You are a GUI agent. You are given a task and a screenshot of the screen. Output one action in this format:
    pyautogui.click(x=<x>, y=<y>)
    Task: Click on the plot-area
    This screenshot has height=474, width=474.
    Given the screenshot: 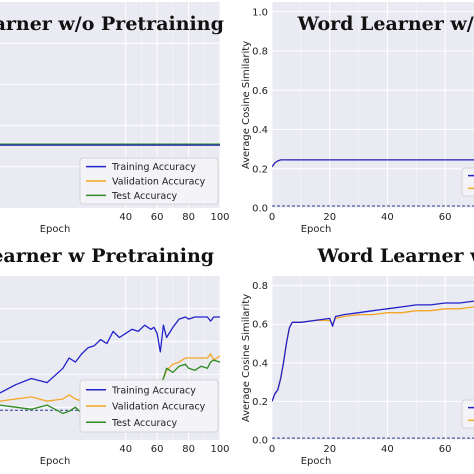 What is the action you would take?
    pyautogui.click(x=373, y=358)
    